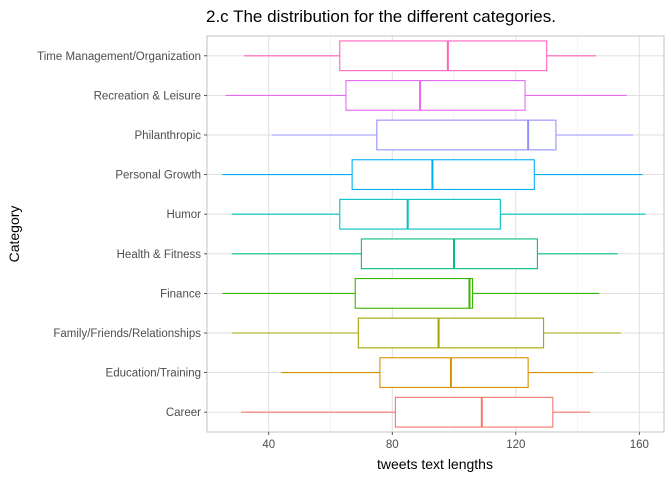 This screenshot has width=672, height=480. I want to click on x-tick-label: 80, so click(392, 445).